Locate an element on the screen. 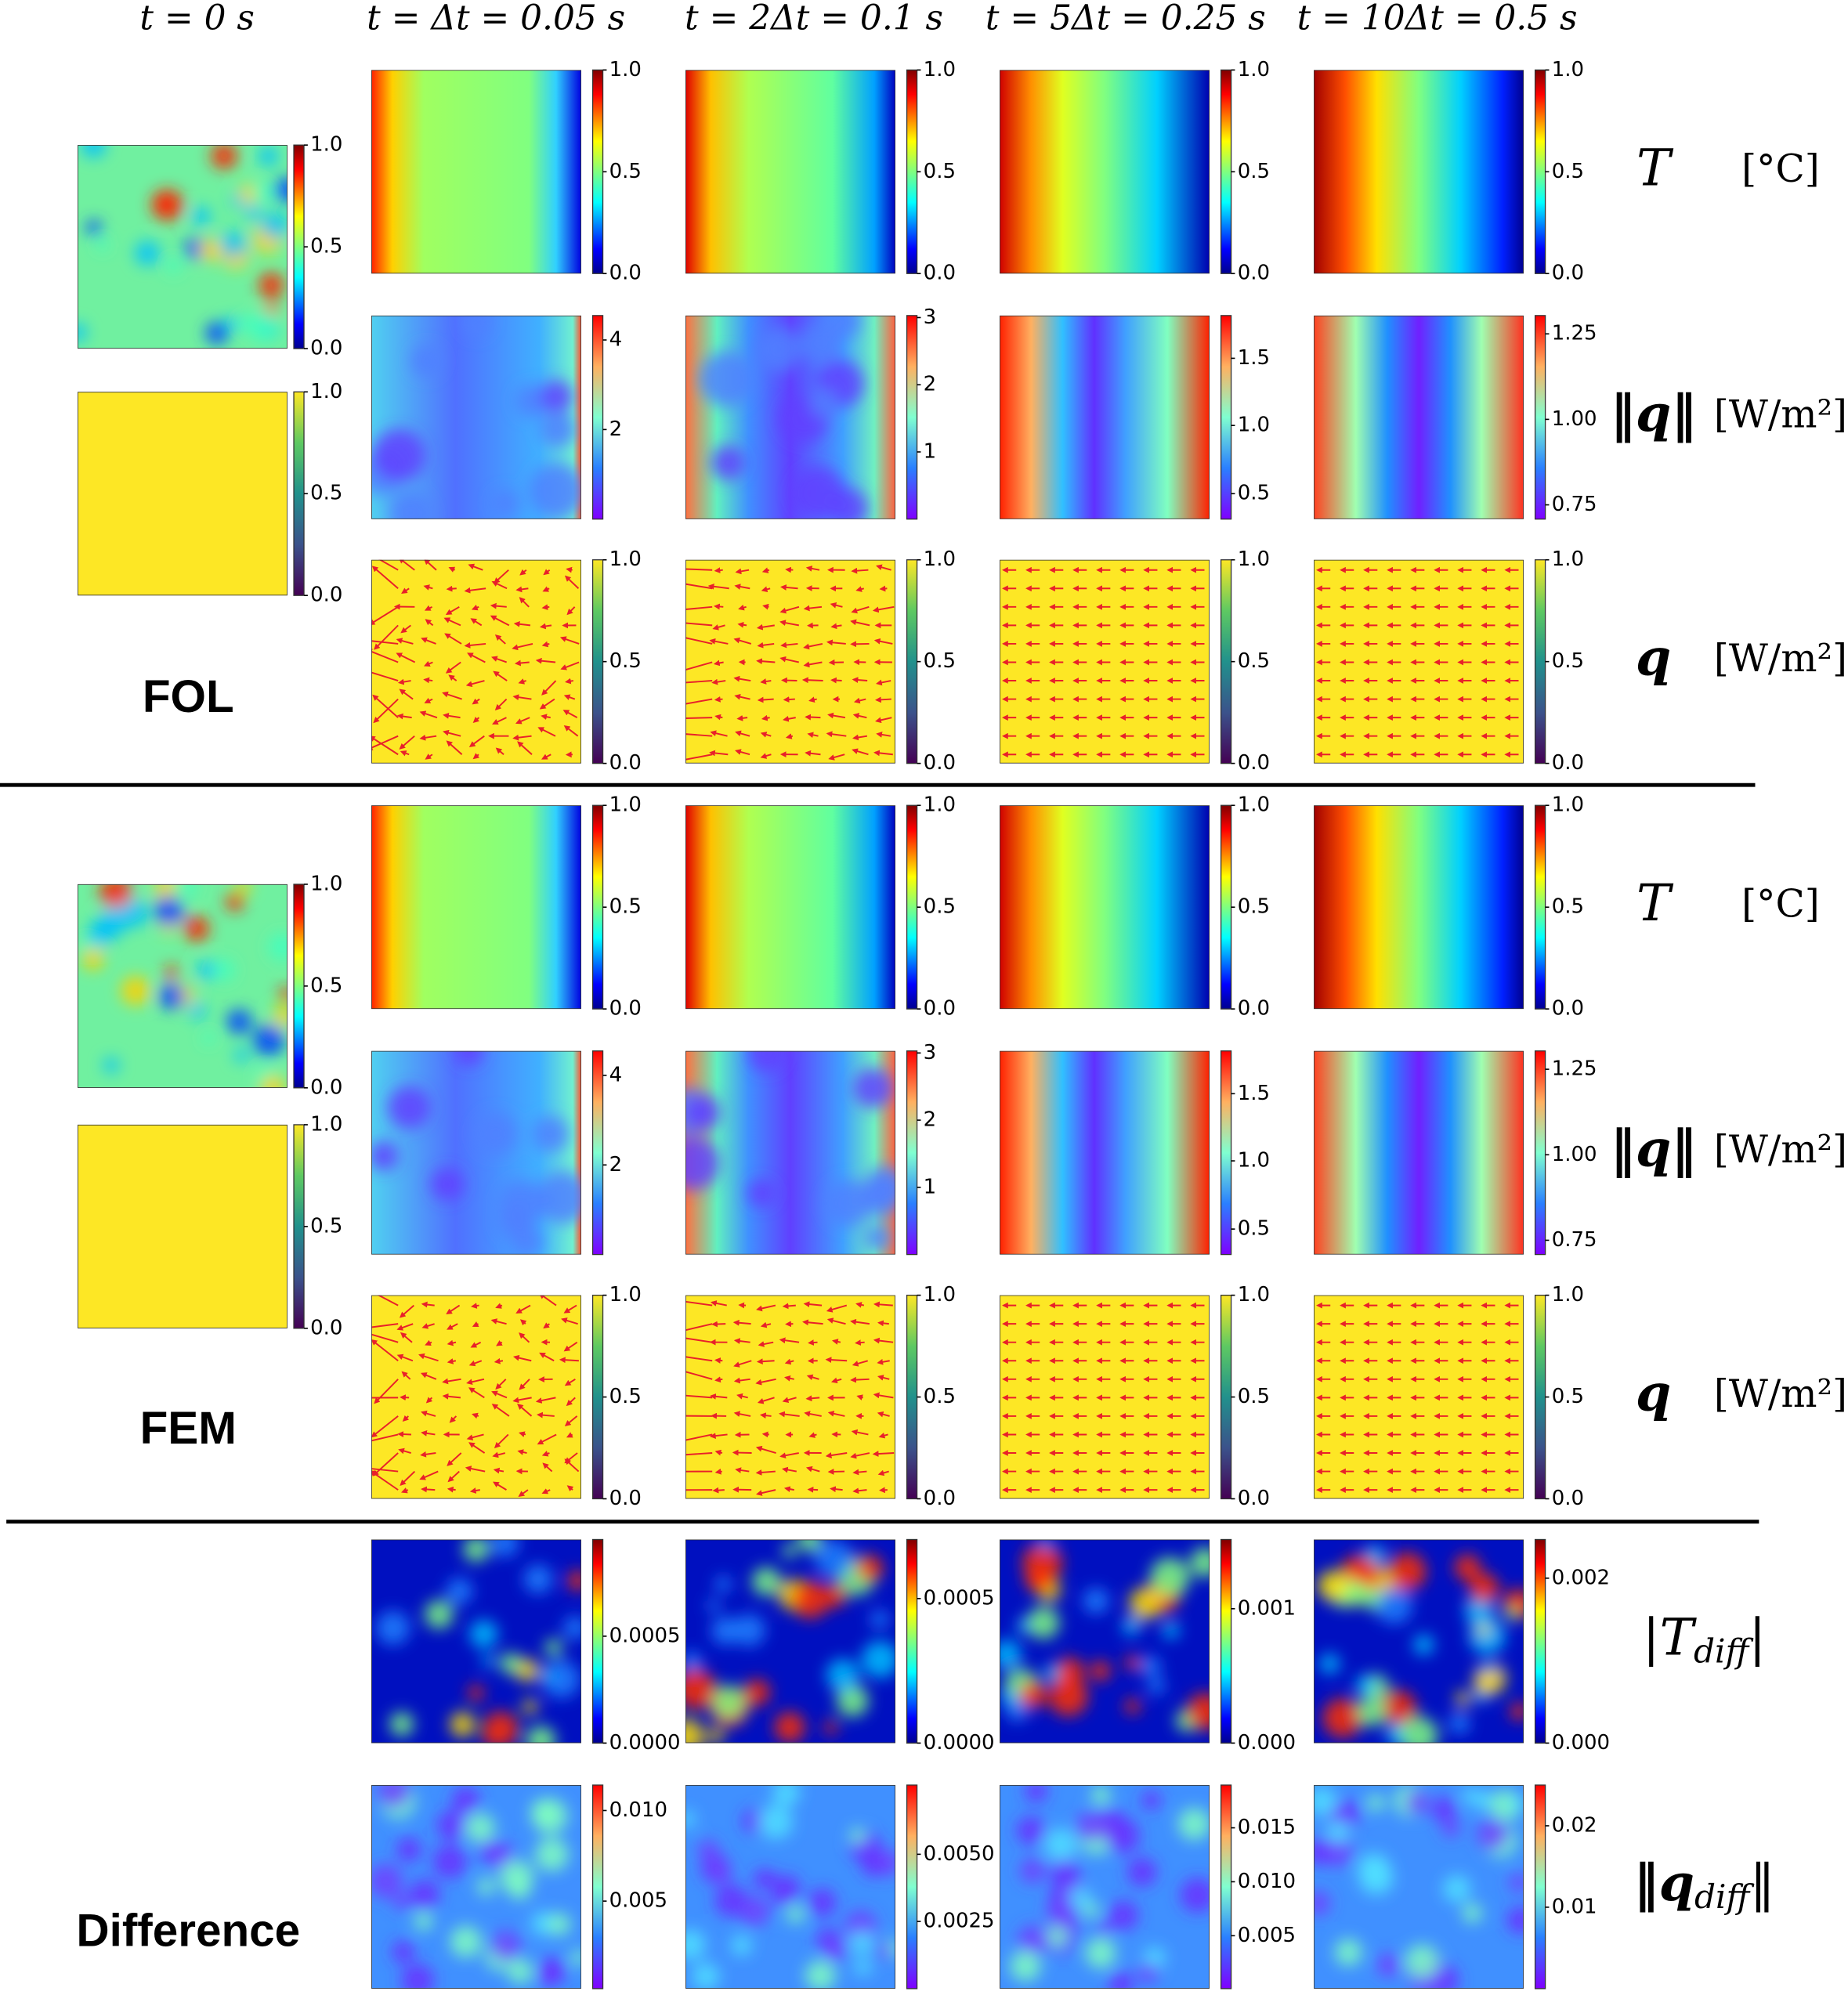  colorbar-tick-label: 0.000 is located at coordinates (1581, 1743).